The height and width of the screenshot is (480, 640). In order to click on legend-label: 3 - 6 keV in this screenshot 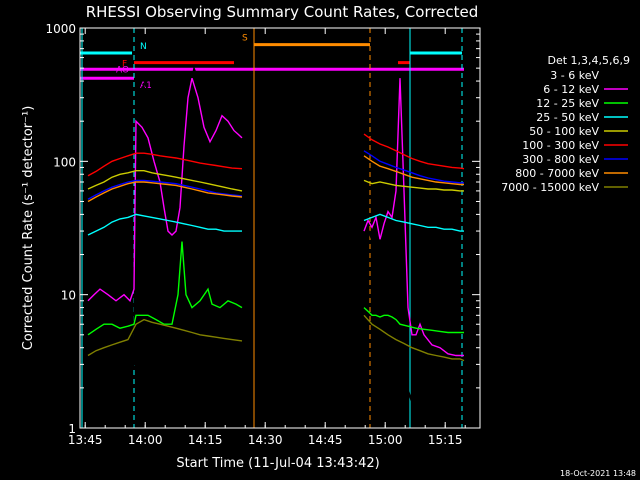, I will do `click(574, 75)`.